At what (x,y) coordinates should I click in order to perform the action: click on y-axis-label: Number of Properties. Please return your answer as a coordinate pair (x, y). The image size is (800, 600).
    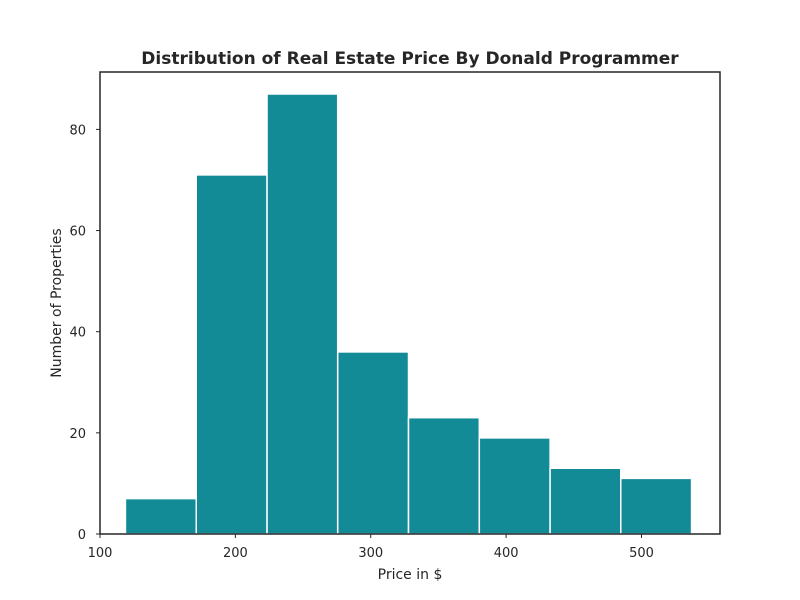
    Looking at the image, I should click on (57, 302).